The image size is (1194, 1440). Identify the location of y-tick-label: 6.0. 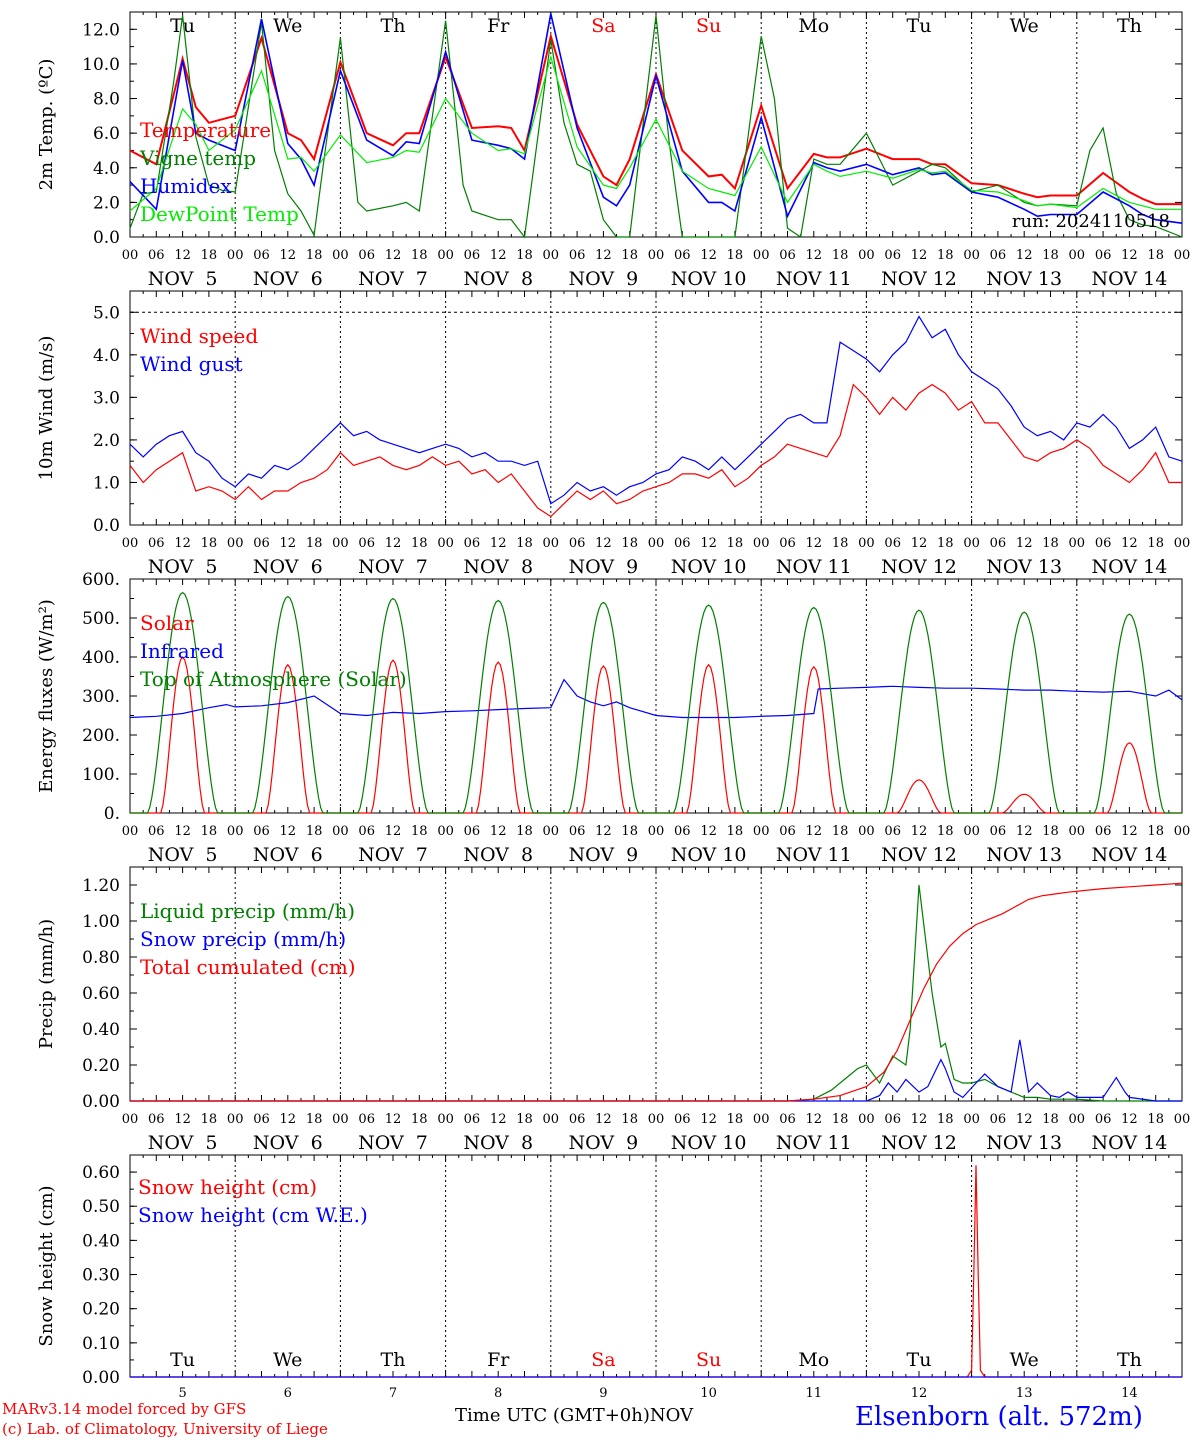
(106, 134).